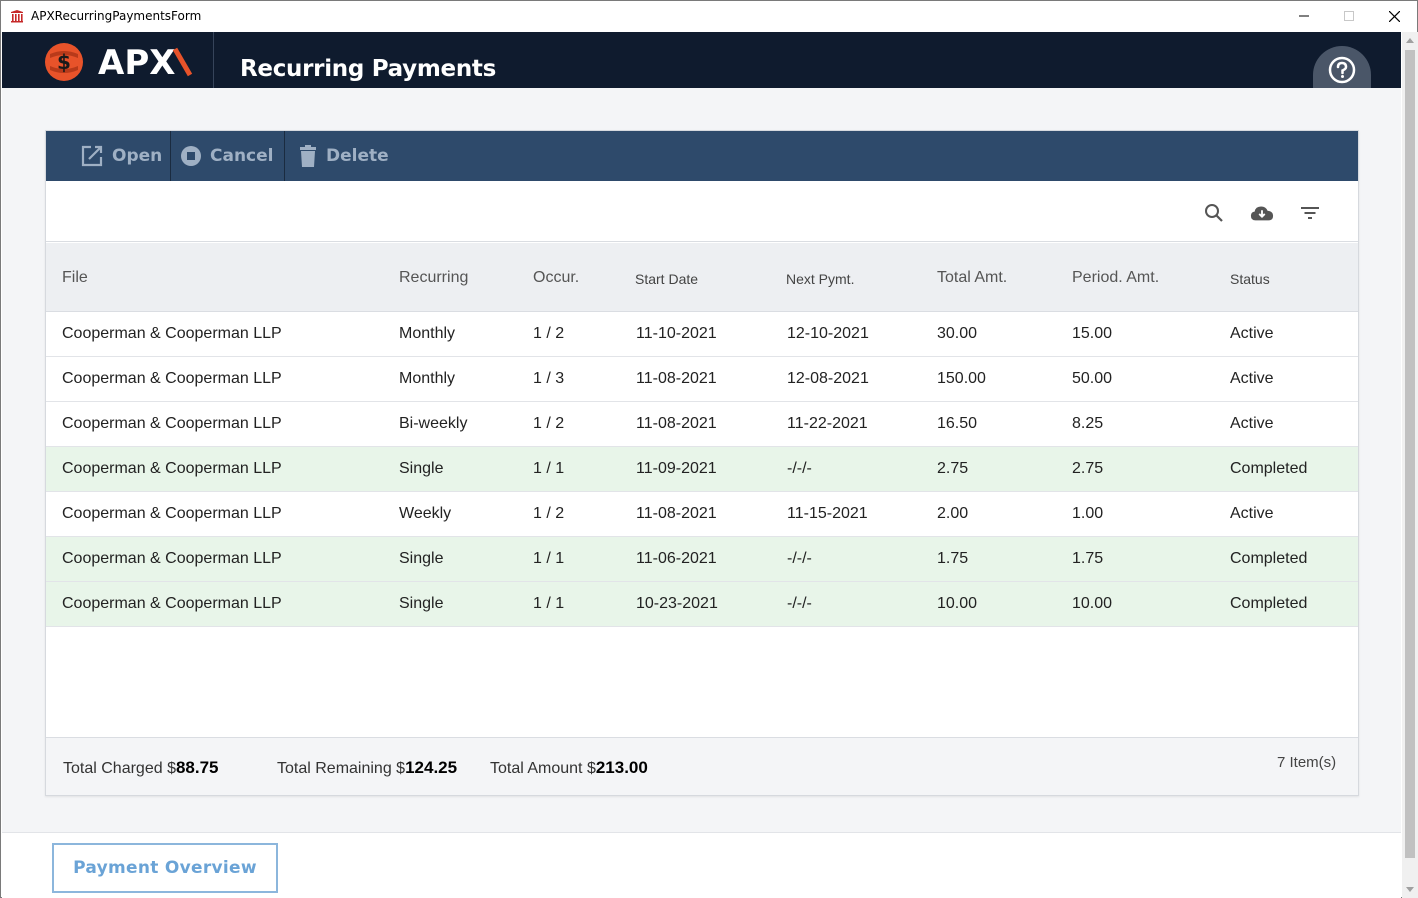 This screenshot has height=898, width=1418. What do you see at coordinates (827, 423) in the screenshot?
I see `next-payment-cell: 11-22-2021` at bounding box center [827, 423].